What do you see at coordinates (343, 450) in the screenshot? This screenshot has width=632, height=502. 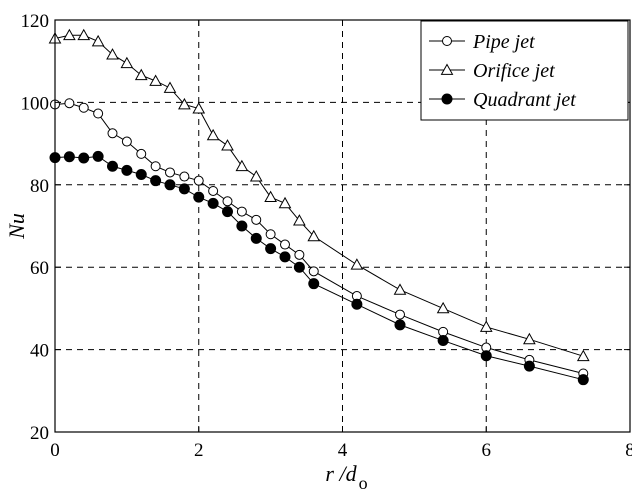 I see `x-tick-label: 4` at bounding box center [343, 450].